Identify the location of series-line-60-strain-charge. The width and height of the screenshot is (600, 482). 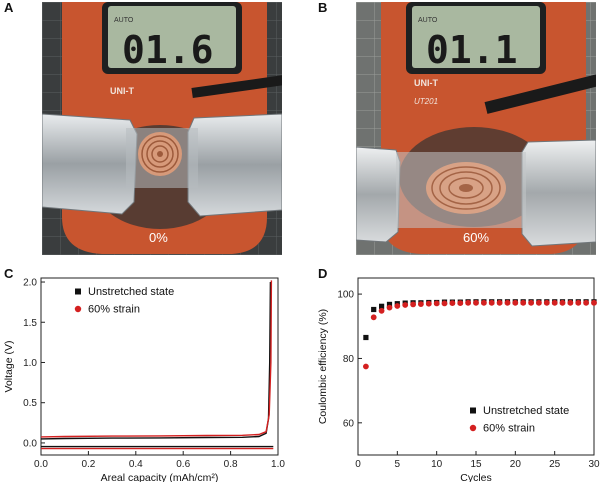
(156, 359).